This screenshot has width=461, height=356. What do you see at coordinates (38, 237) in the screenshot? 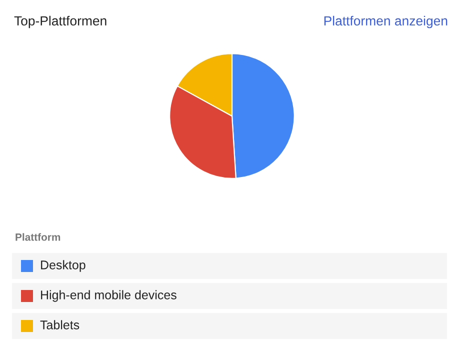
I see `legend-title: Plattform` at bounding box center [38, 237].